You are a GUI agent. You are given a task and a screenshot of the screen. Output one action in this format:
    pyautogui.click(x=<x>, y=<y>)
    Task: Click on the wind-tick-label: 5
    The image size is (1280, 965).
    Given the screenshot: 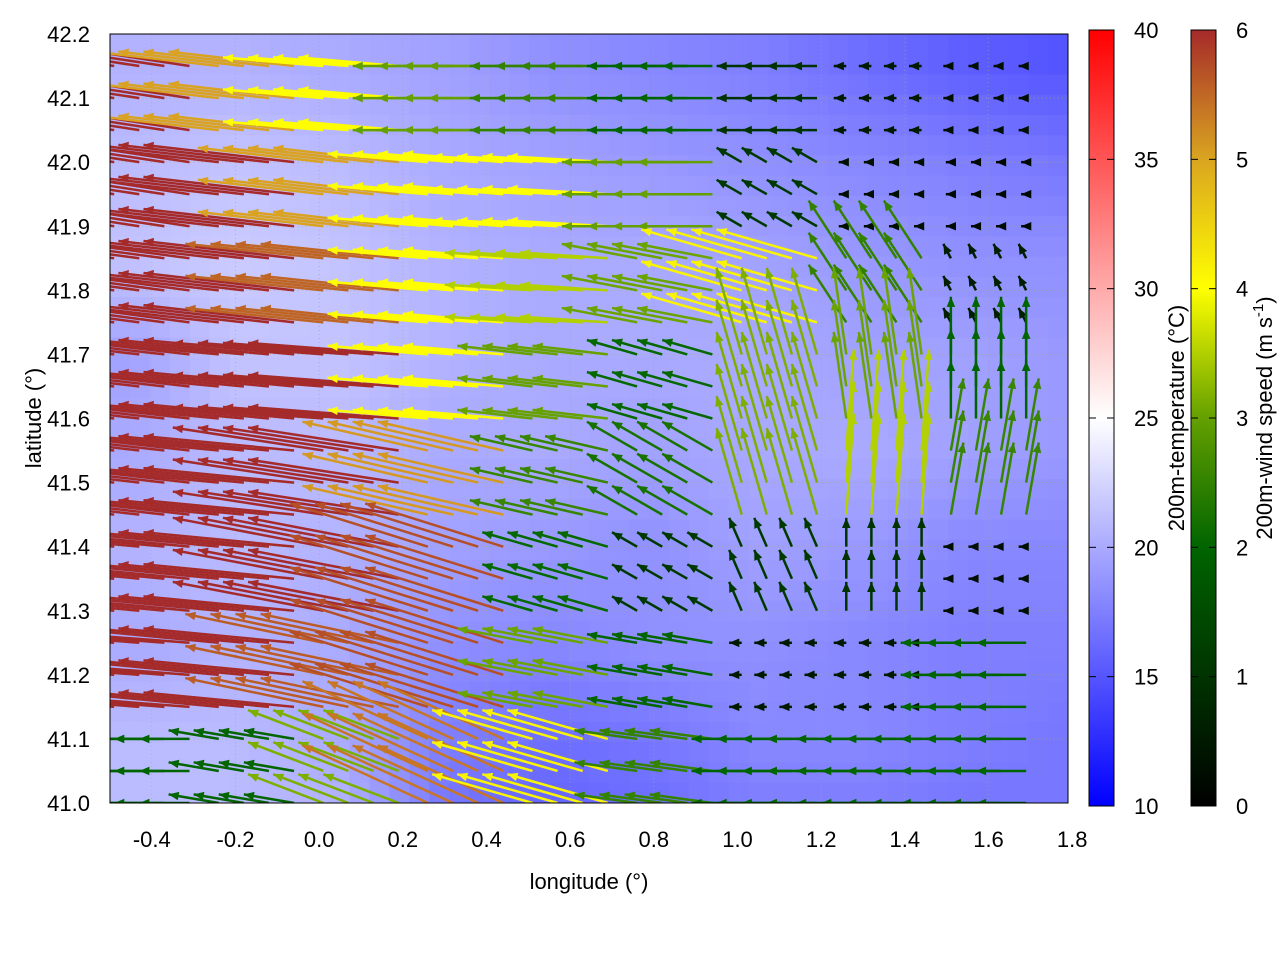 What is the action you would take?
    pyautogui.click(x=1242, y=159)
    